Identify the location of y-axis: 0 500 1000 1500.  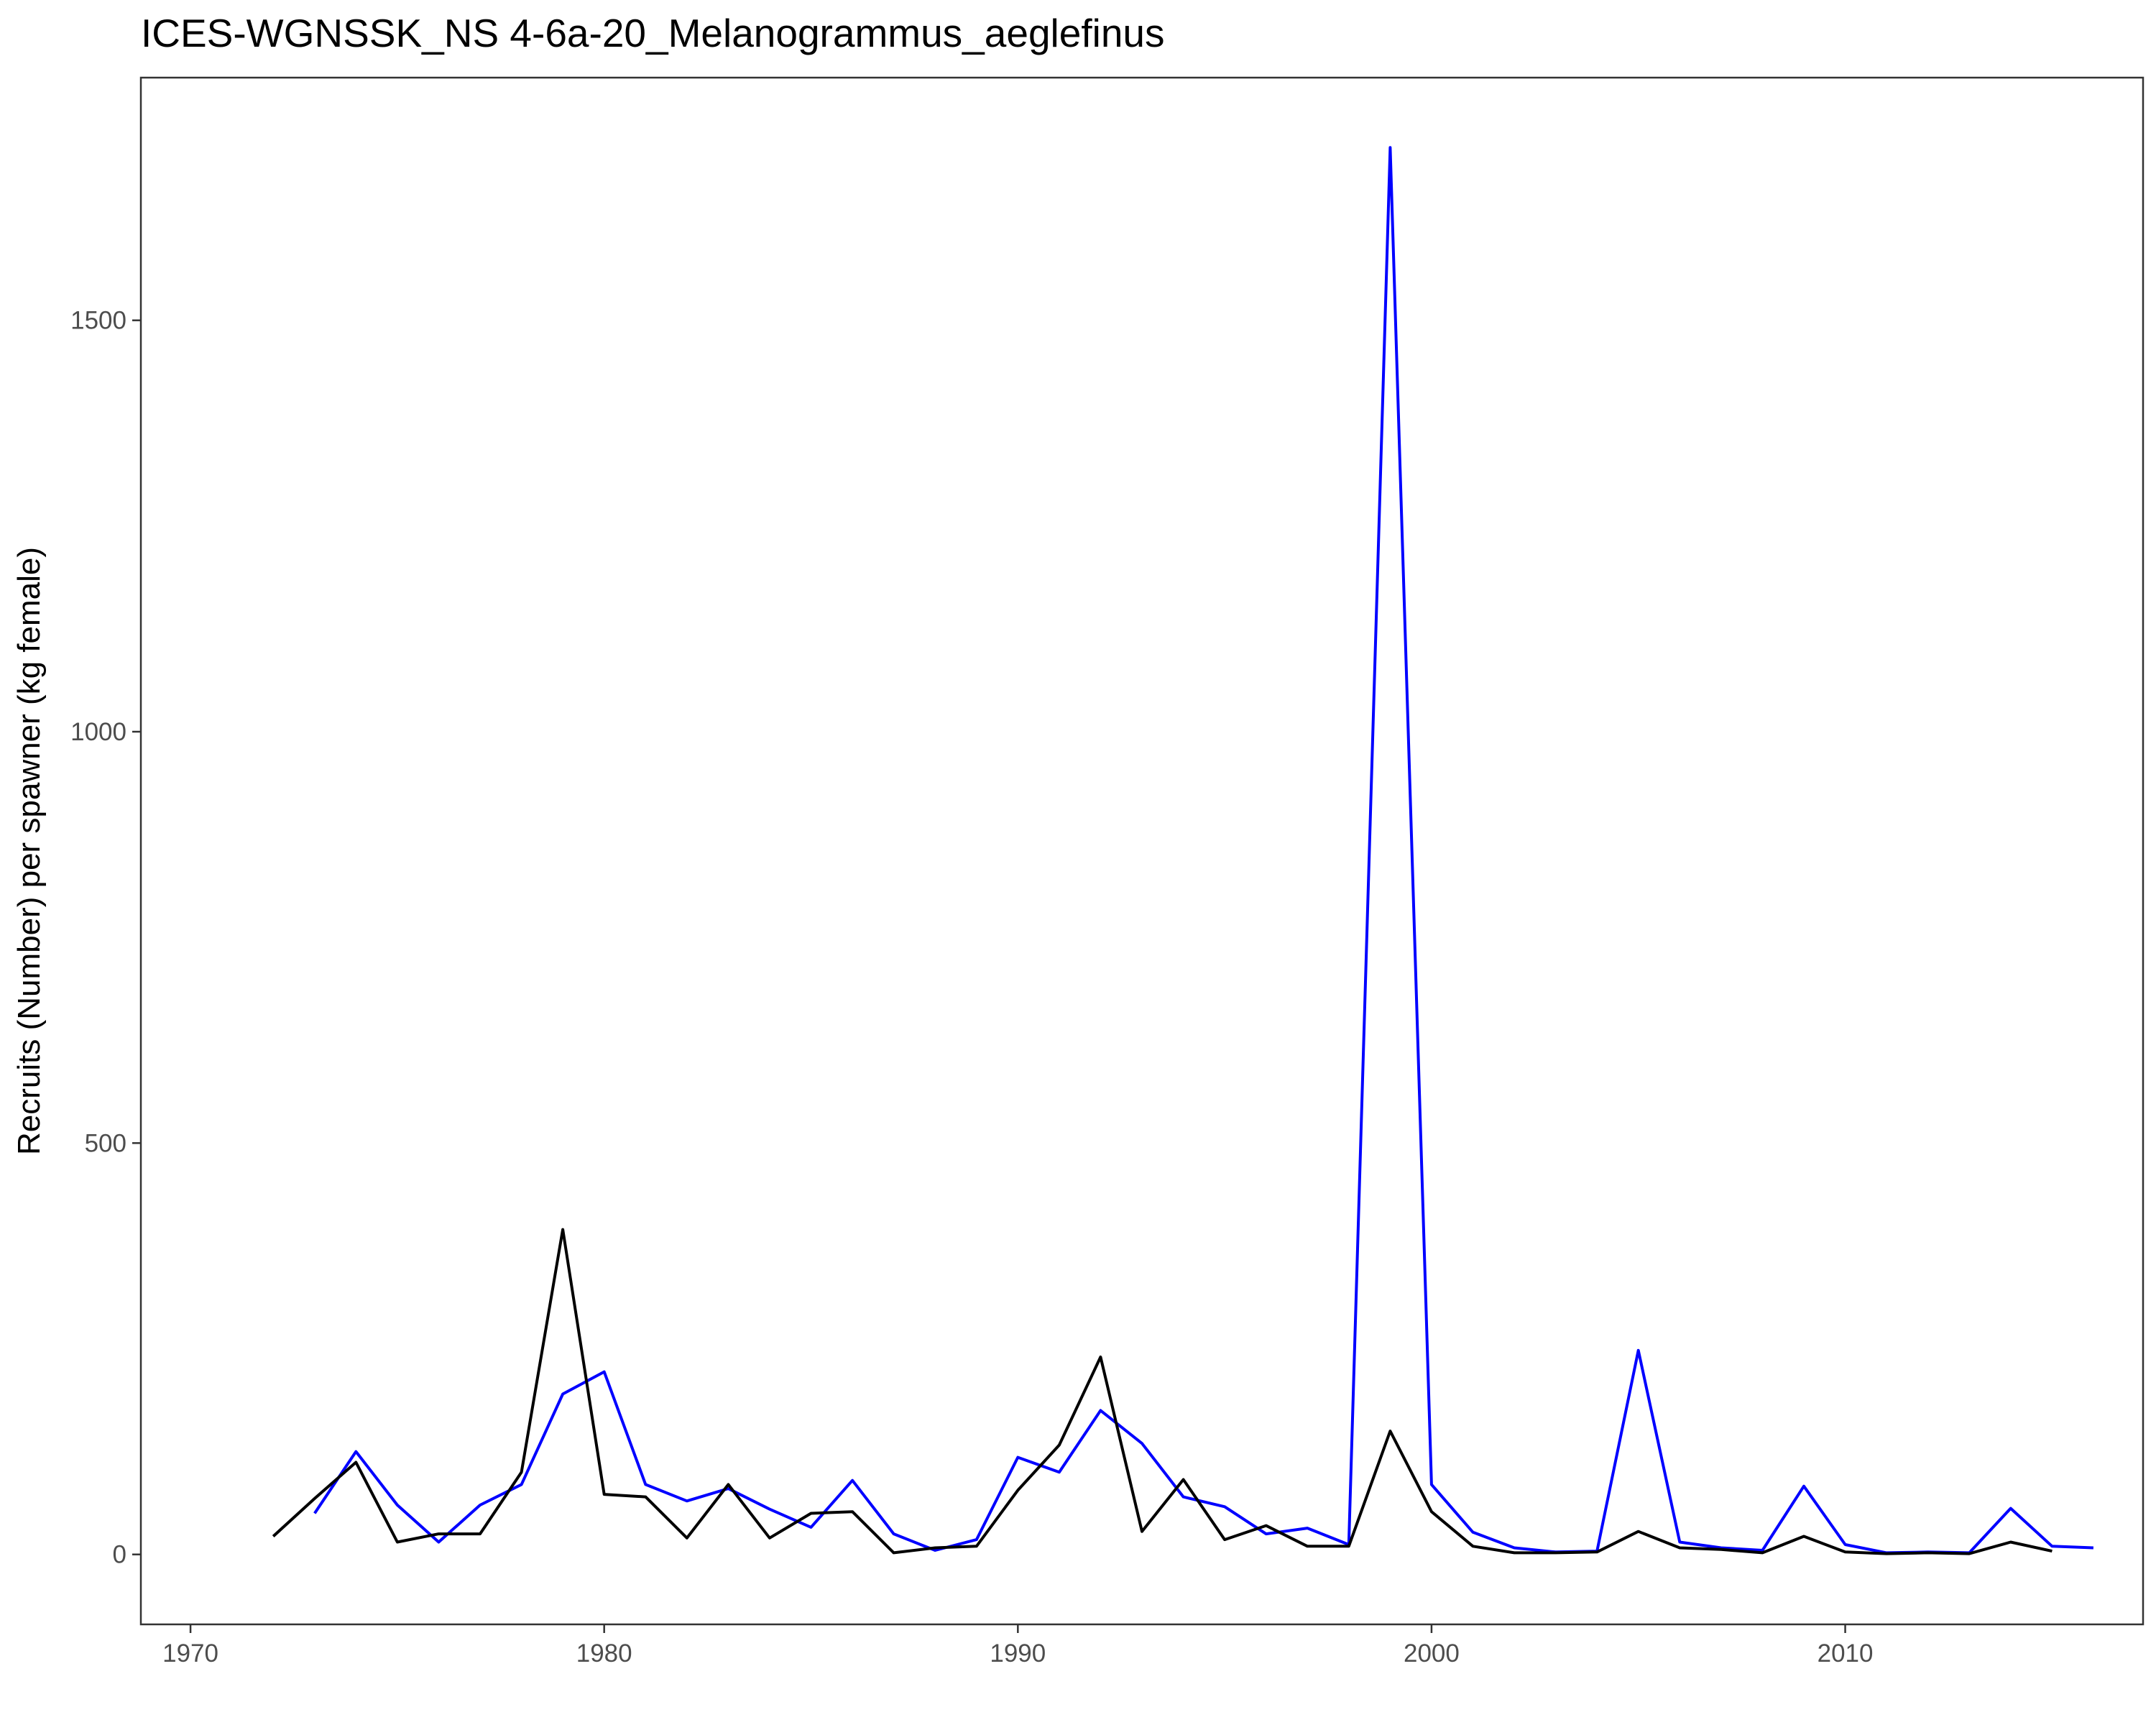
(106, 938).